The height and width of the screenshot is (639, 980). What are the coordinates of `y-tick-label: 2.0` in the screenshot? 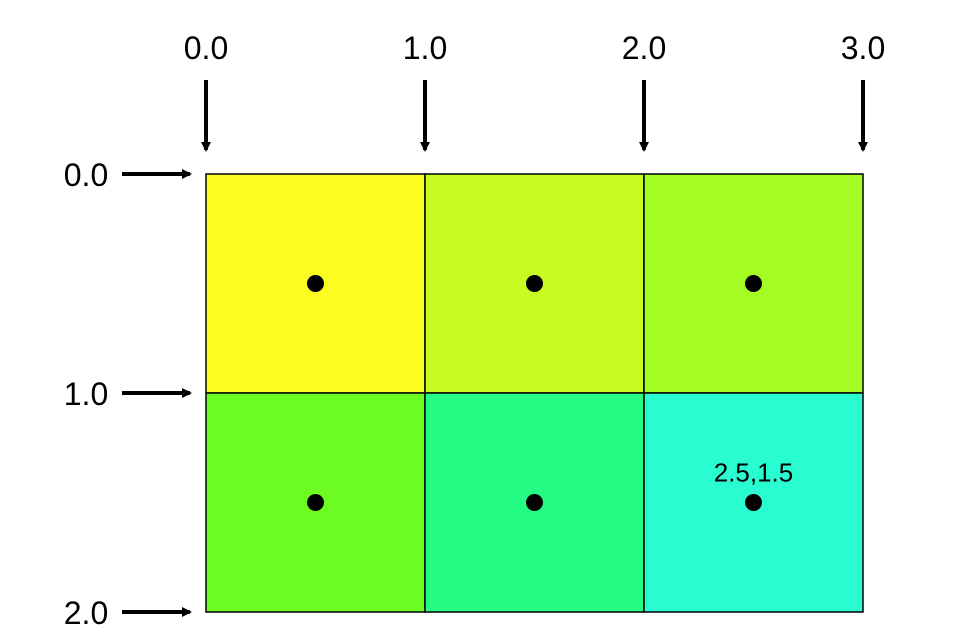 It's located at (86, 613).